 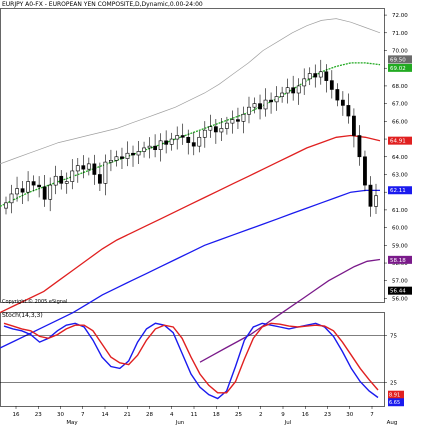 I want to click on x-month-label: Aug, so click(x=392, y=423).